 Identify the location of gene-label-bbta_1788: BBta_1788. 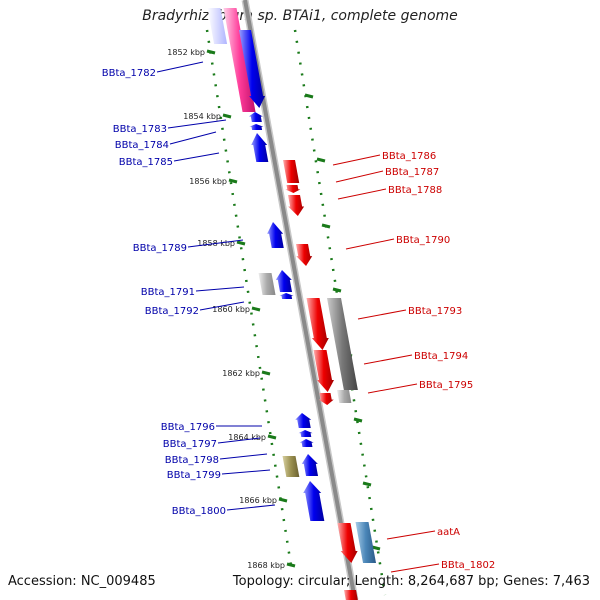
(415, 190).